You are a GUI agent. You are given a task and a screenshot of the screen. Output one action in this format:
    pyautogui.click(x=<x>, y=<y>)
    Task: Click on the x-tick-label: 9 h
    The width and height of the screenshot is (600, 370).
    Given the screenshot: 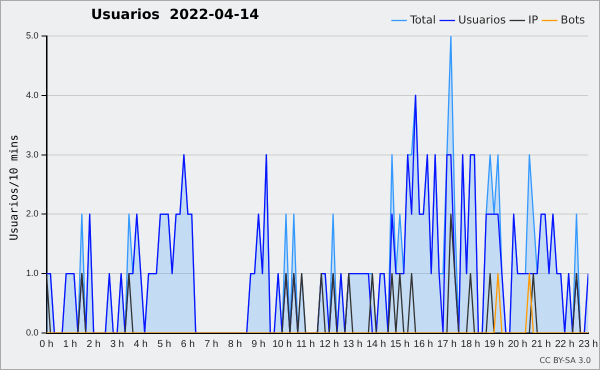 What is the action you would take?
    pyautogui.click(x=259, y=344)
    